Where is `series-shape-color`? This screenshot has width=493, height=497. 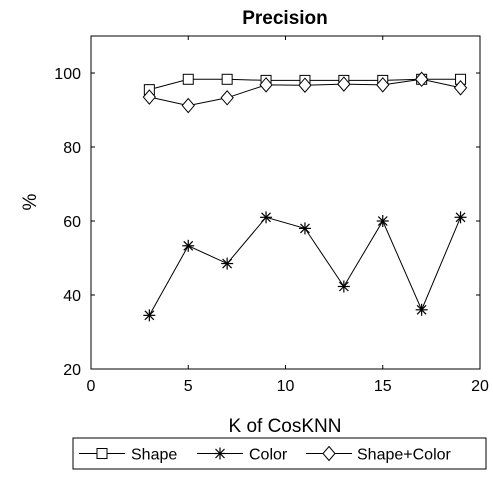
series-shape-color is located at coordinates (305, 92).